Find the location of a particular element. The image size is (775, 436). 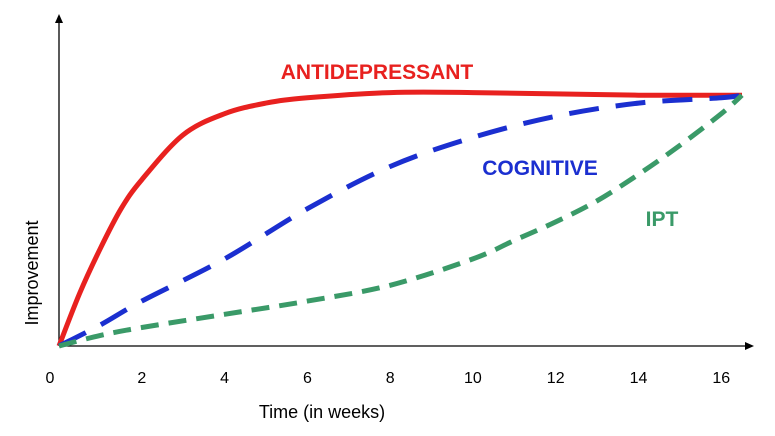

x-tick-label-0: 0 is located at coordinates (50, 378).